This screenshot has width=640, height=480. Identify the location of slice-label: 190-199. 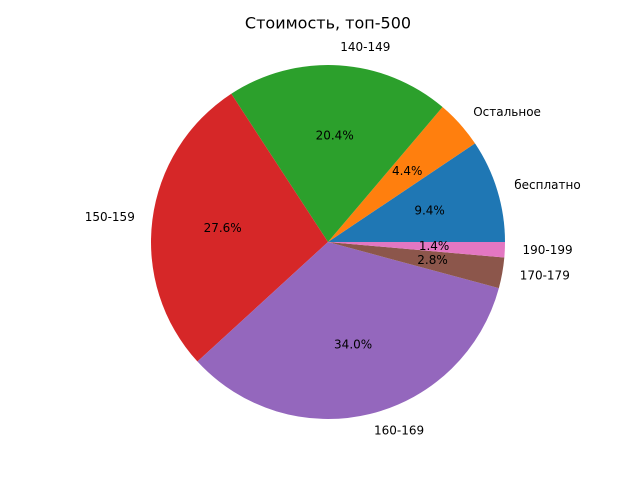
(548, 250).